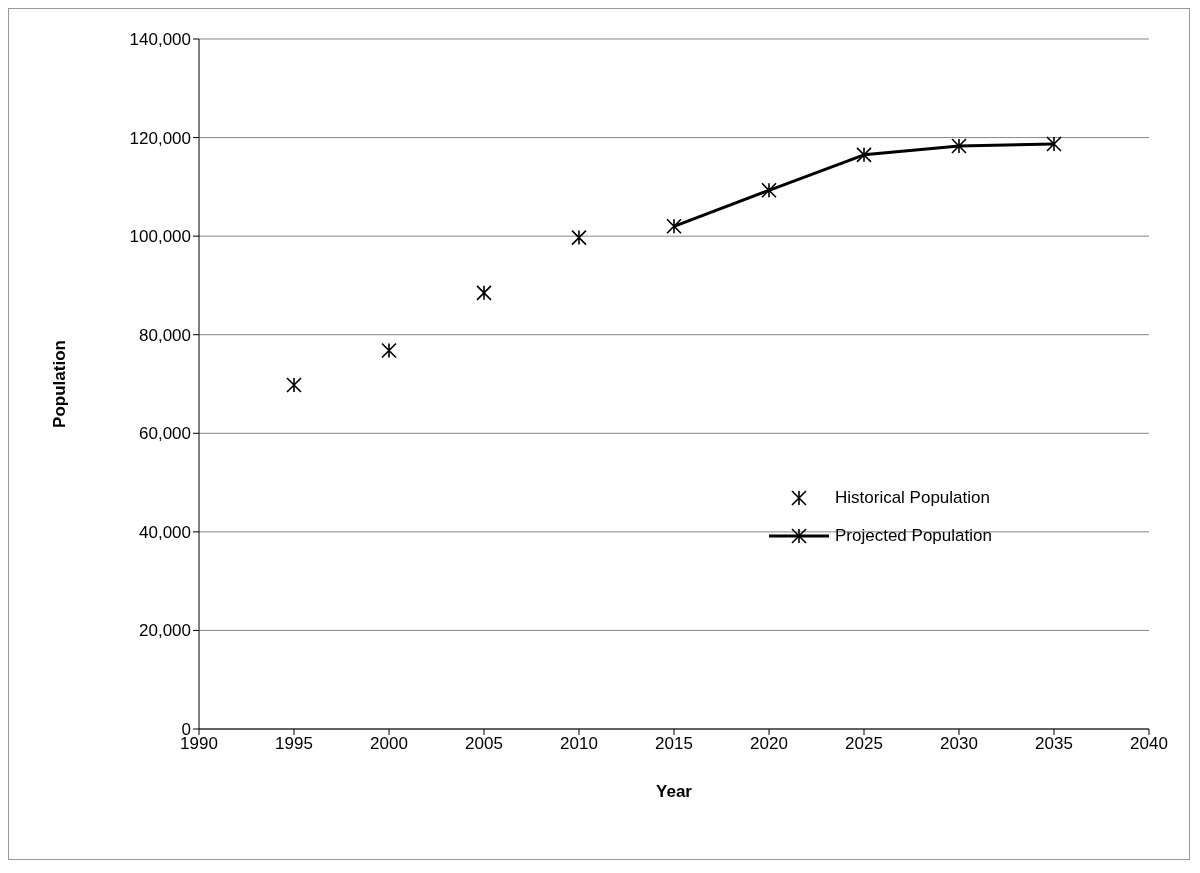 This screenshot has width=1200, height=873. What do you see at coordinates (165, 532) in the screenshot?
I see `y-tick-label: 40,000` at bounding box center [165, 532].